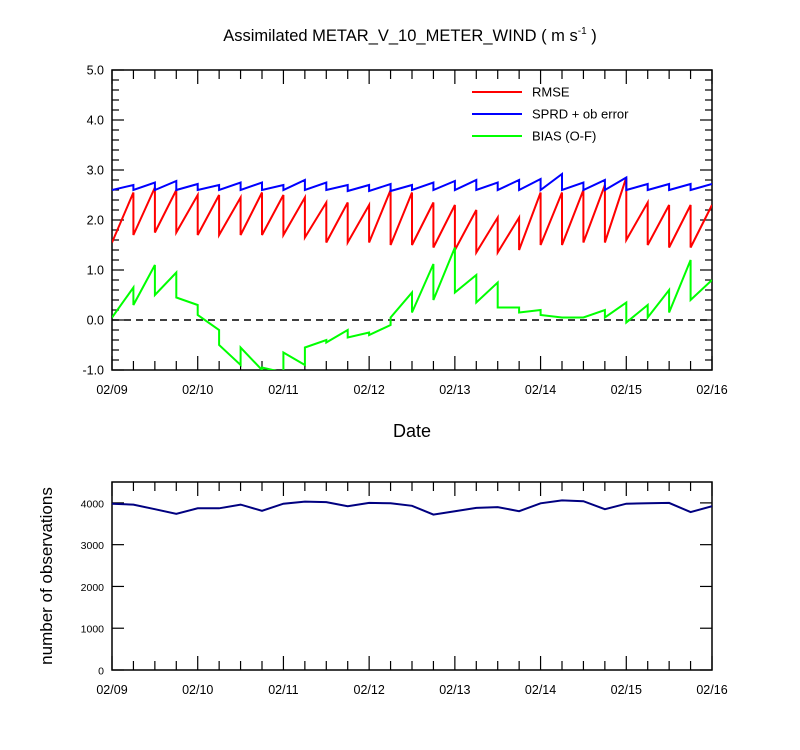 The width and height of the screenshot is (800, 750). I want to click on y-tick-label: 4.0, so click(95, 121).